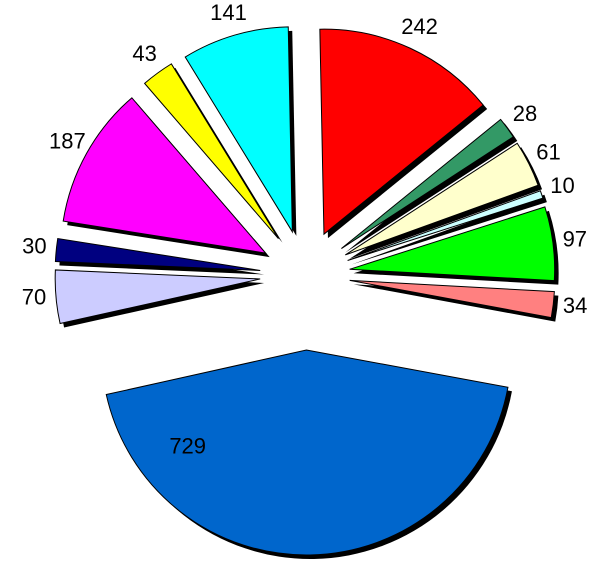 The image size is (598, 569). I want to click on slice-label: 30, so click(34, 246).